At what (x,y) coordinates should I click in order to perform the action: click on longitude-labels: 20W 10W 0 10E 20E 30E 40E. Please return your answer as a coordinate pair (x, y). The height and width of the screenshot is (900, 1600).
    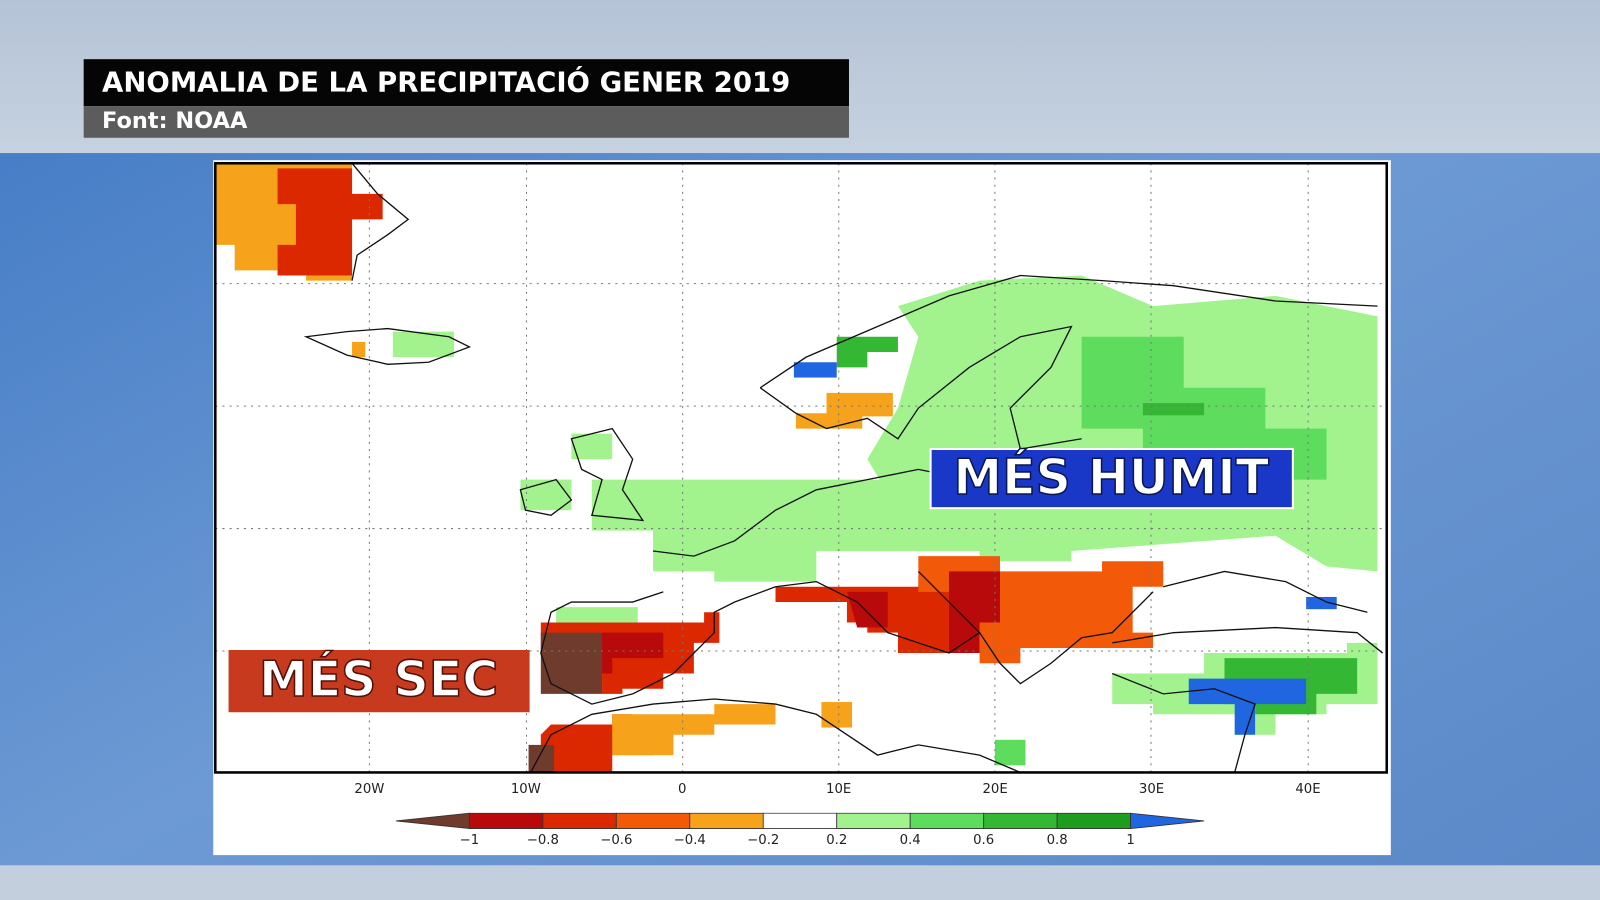
    Looking at the image, I should click on (837, 789).